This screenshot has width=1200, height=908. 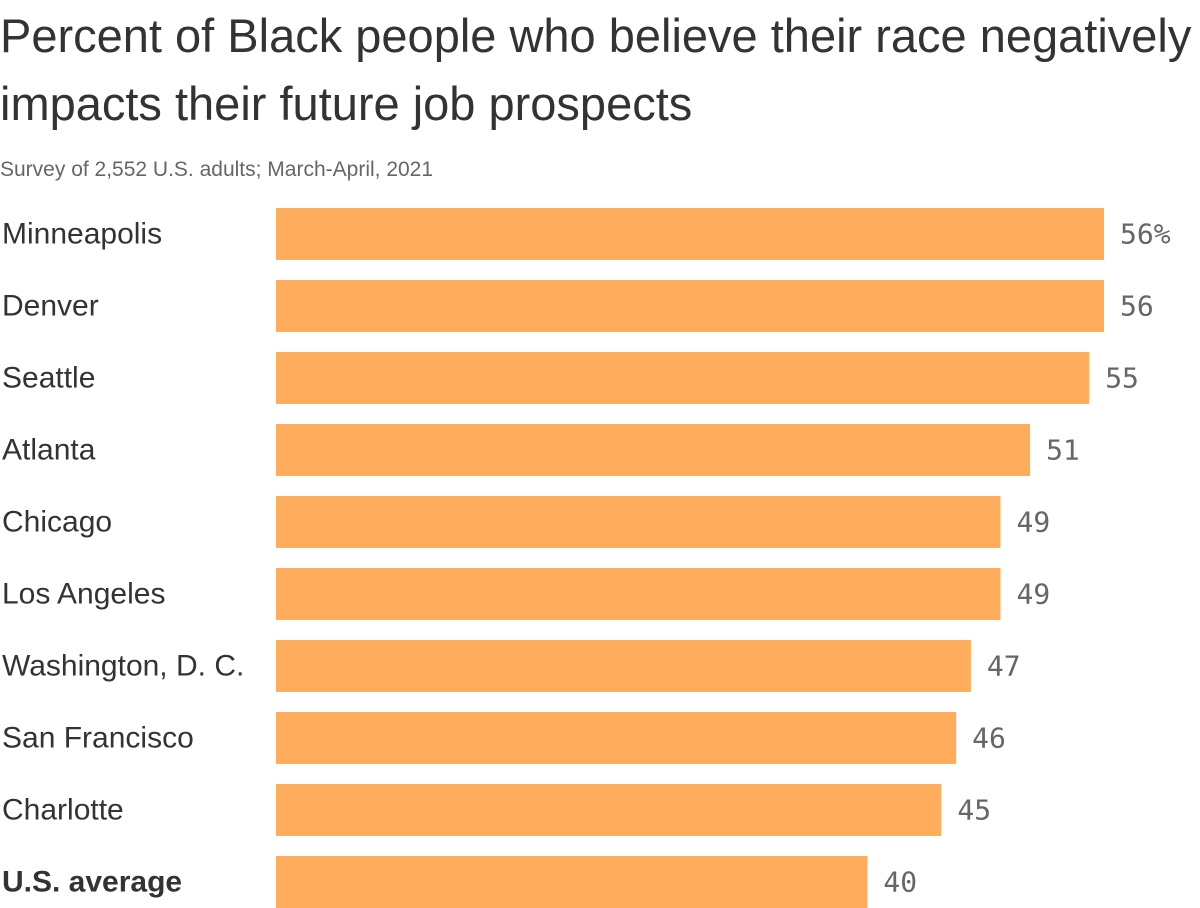 What do you see at coordinates (92, 882) in the screenshot?
I see `category-label-u-s-average: U.S. average` at bounding box center [92, 882].